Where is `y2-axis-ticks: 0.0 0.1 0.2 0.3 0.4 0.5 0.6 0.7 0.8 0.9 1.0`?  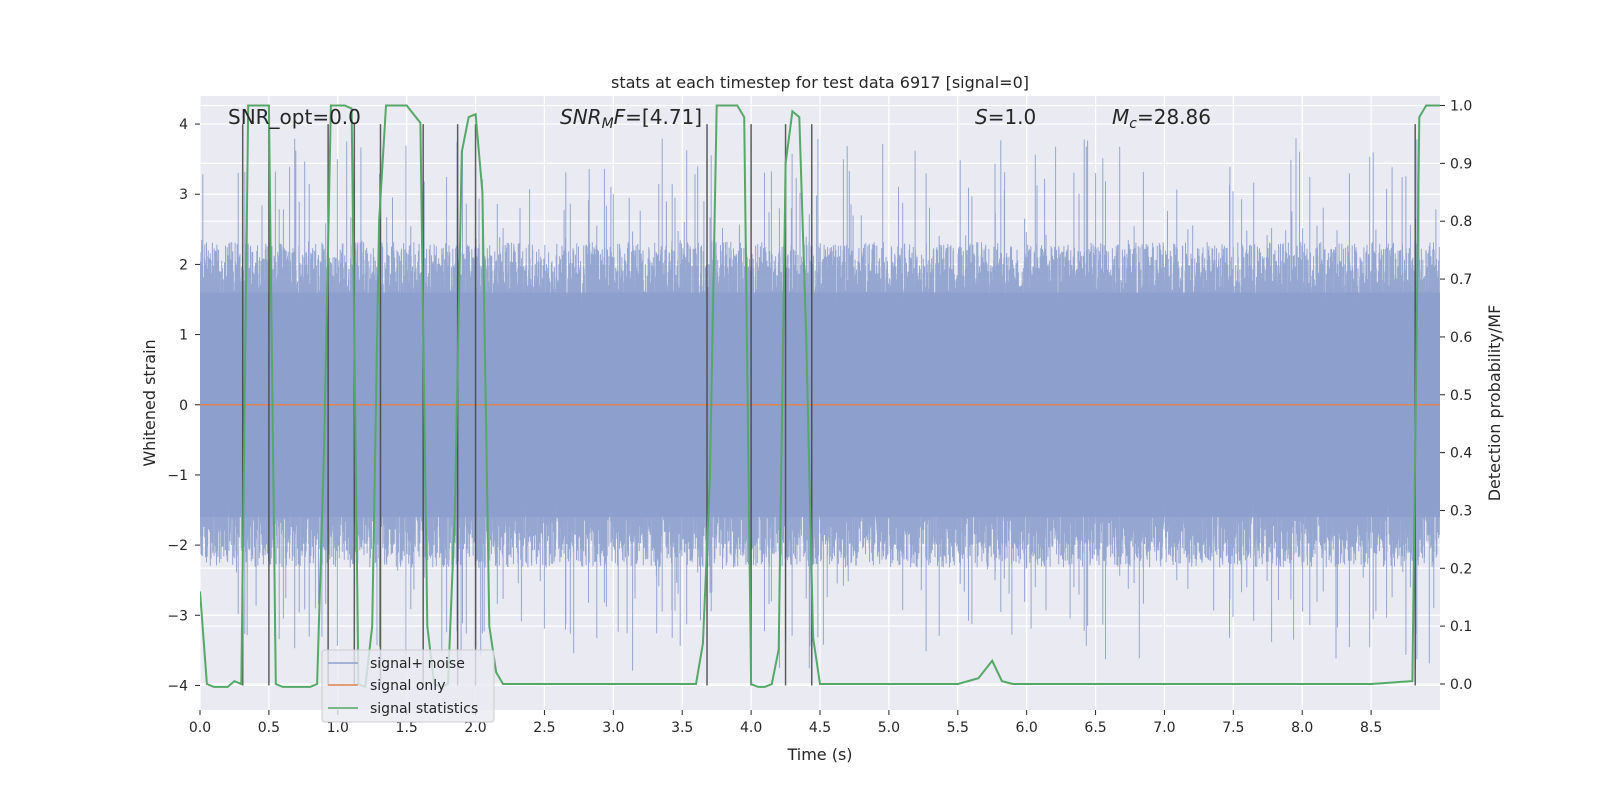
y2-axis-ticks: 0.0 0.1 0.2 0.3 0.4 0.5 0.6 0.7 0.8 0.9 1.0 is located at coordinates (1456, 396).